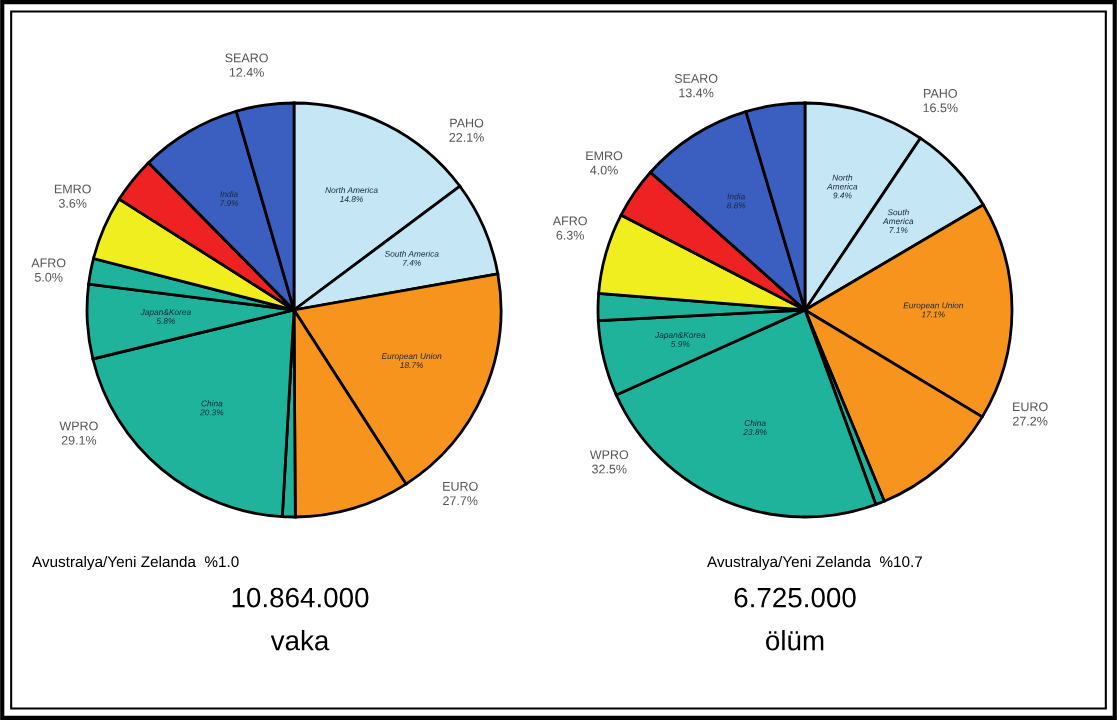 The height and width of the screenshot is (720, 1117). What do you see at coordinates (48, 270) in the screenshot?
I see `text: AFRO 5.0%` at bounding box center [48, 270].